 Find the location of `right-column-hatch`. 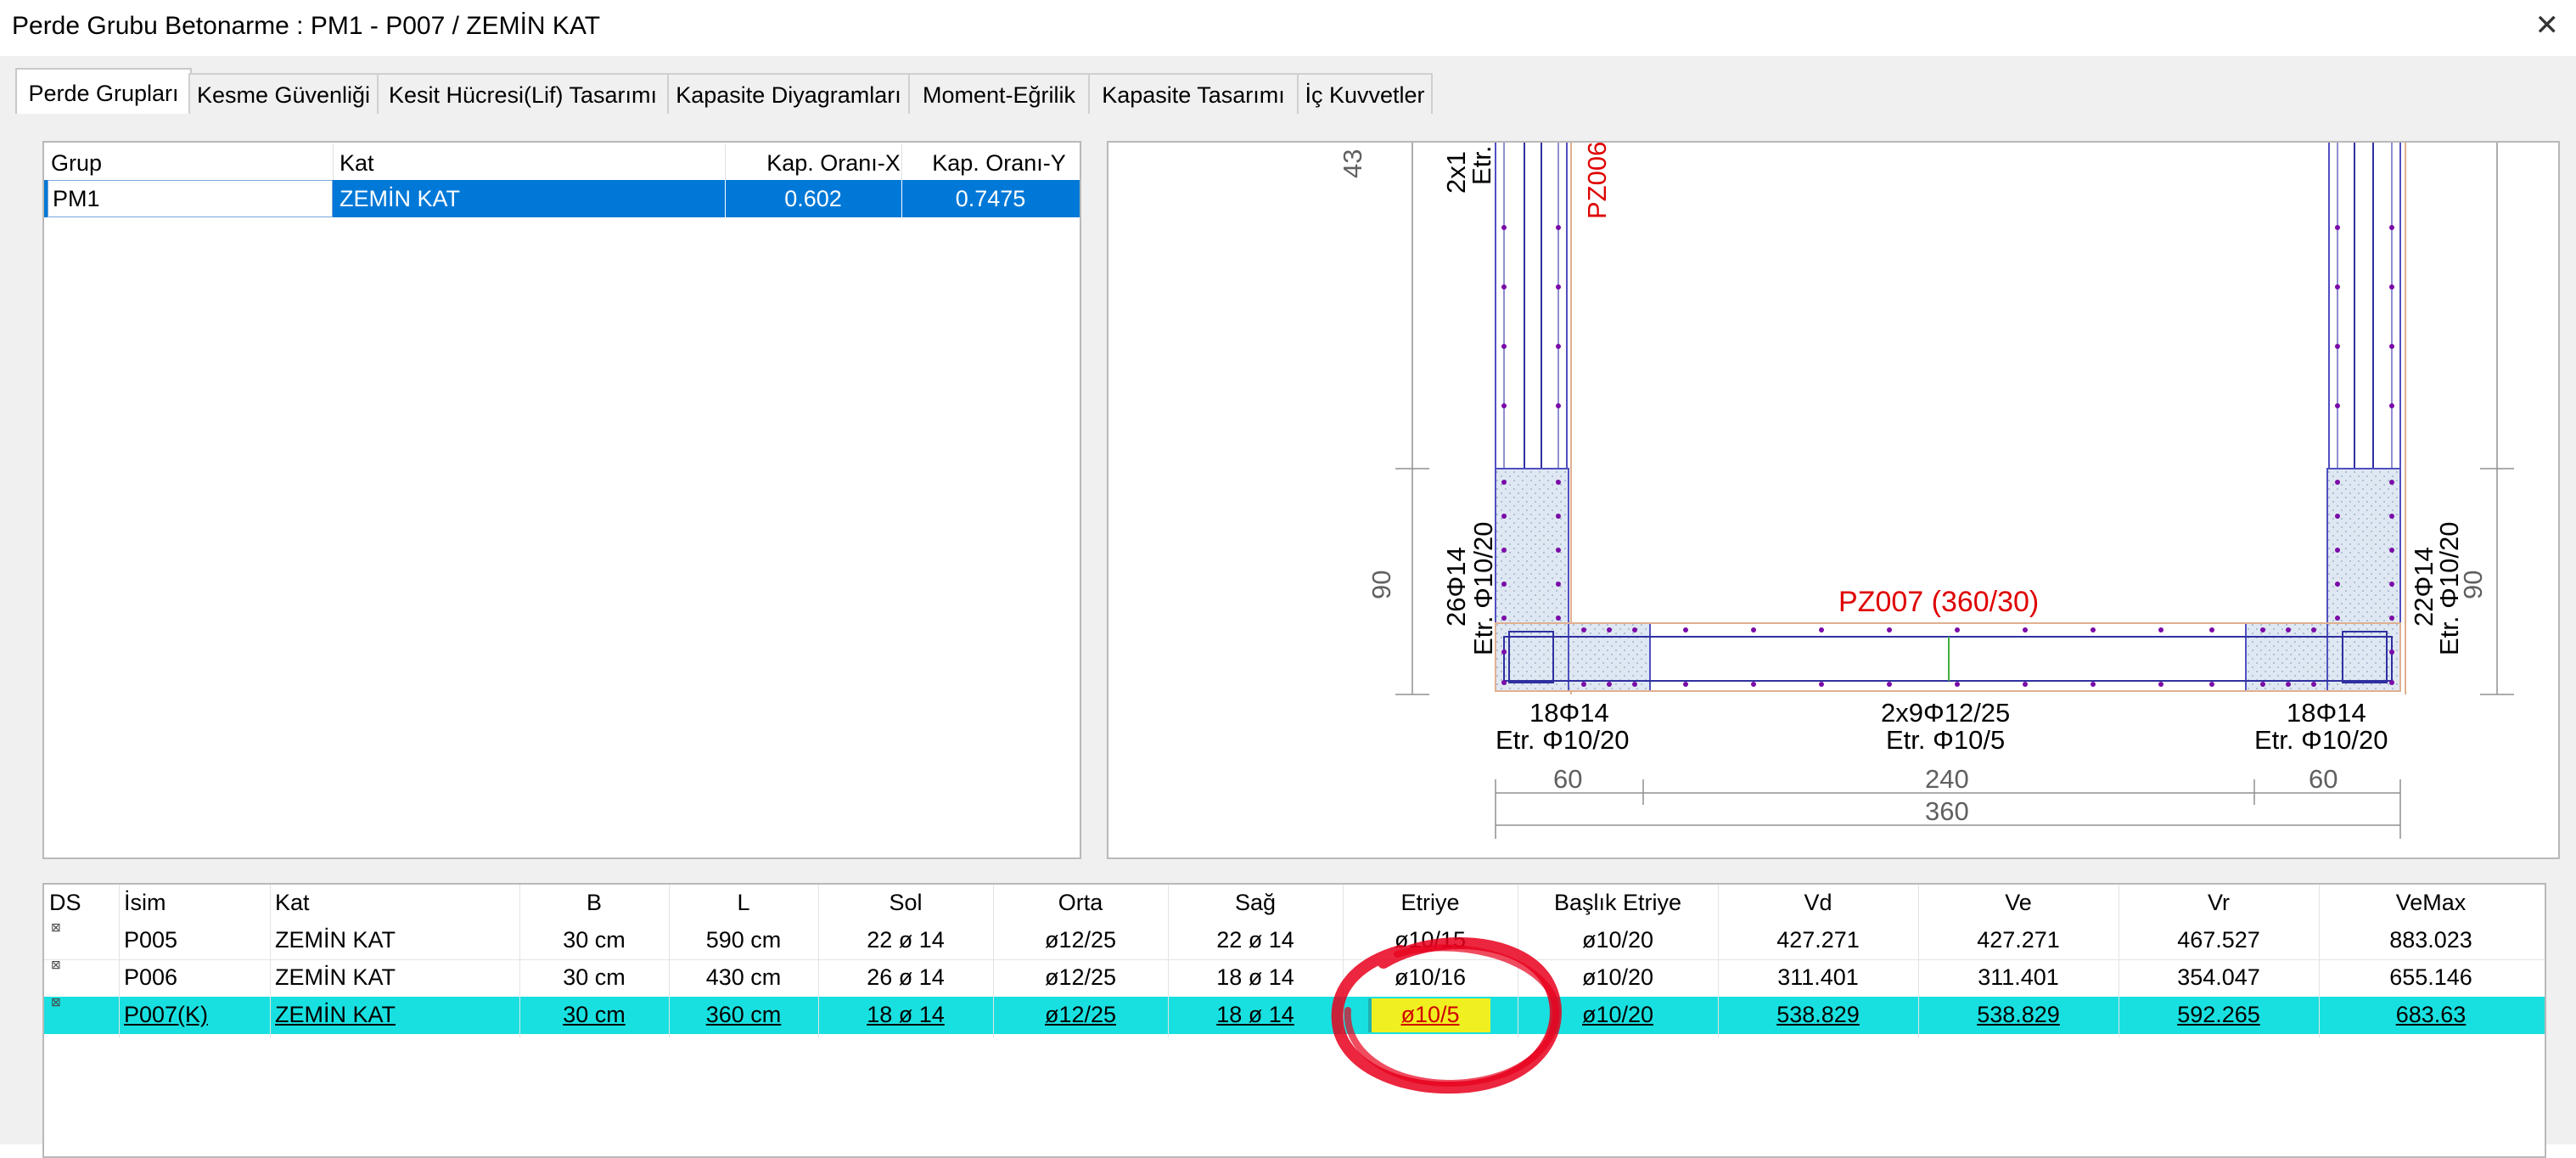

right-column-hatch is located at coordinates (2363, 580).